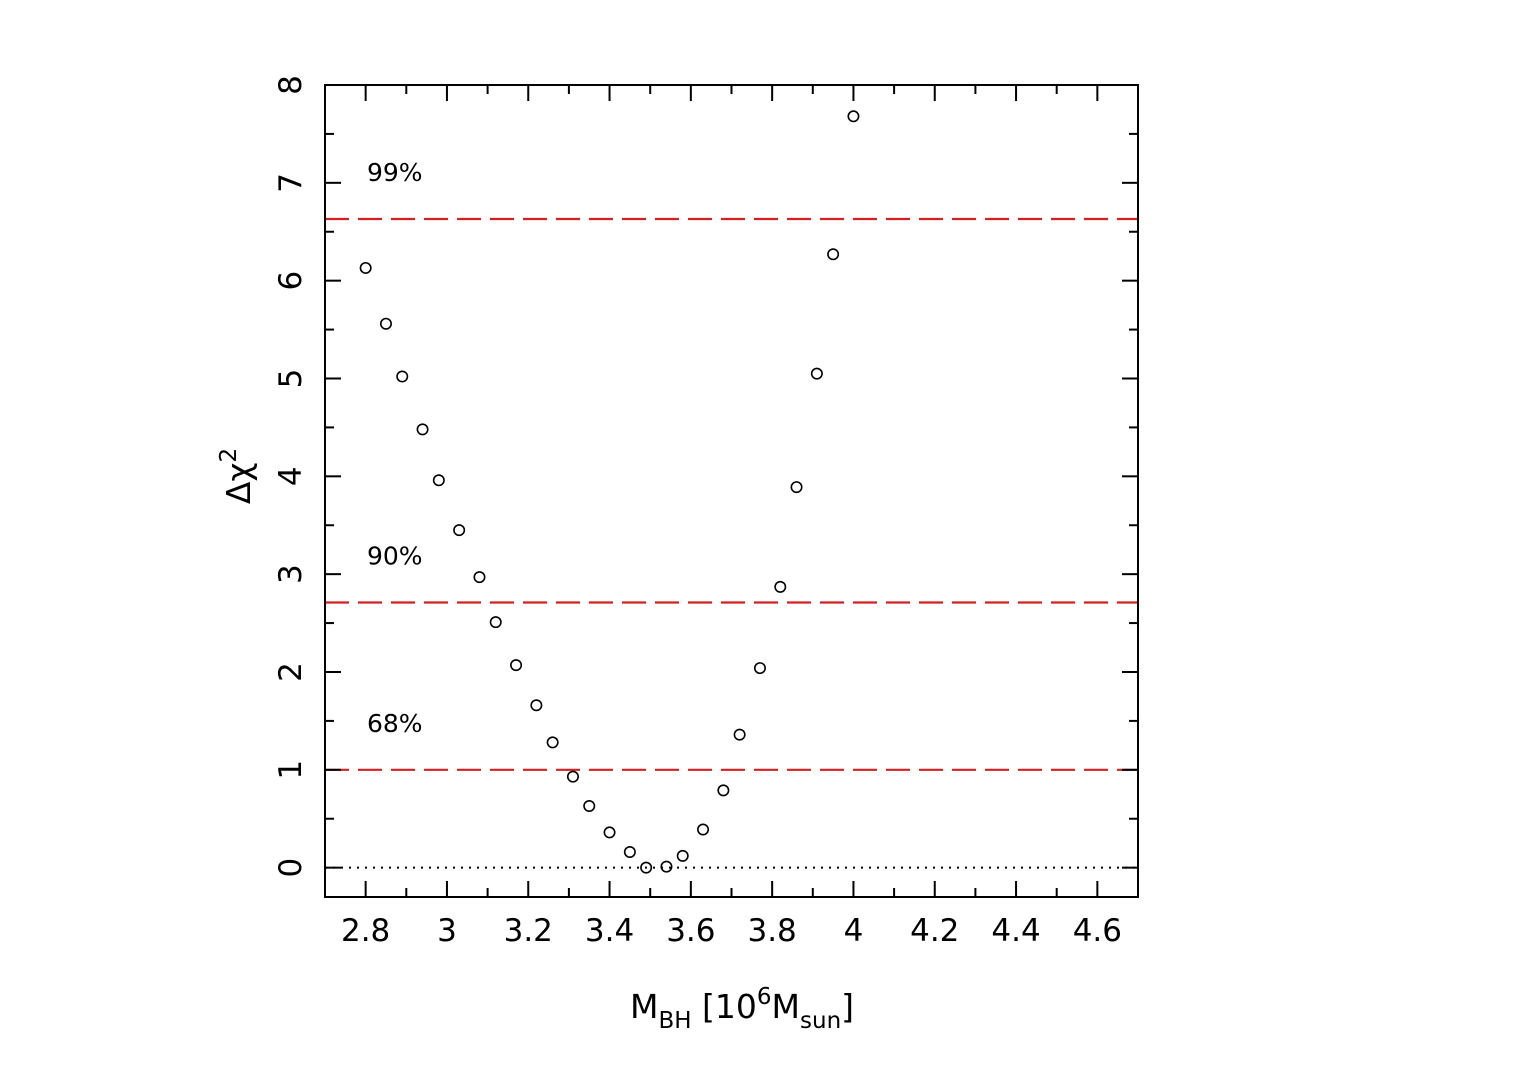 This screenshot has width=1523, height=1076. What do you see at coordinates (742, 1009) in the screenshot?
I see `x-axis-label: MBH [106Msun]` at bounding box center [742, 1009].